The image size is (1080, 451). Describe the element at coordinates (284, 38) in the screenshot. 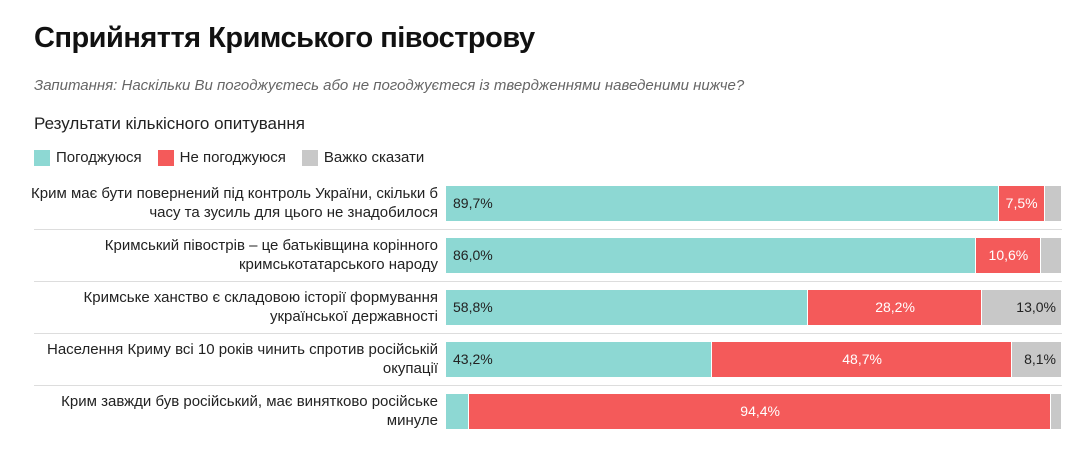

I see `chart-title: Сприйняття Кримського півострову` at that location.